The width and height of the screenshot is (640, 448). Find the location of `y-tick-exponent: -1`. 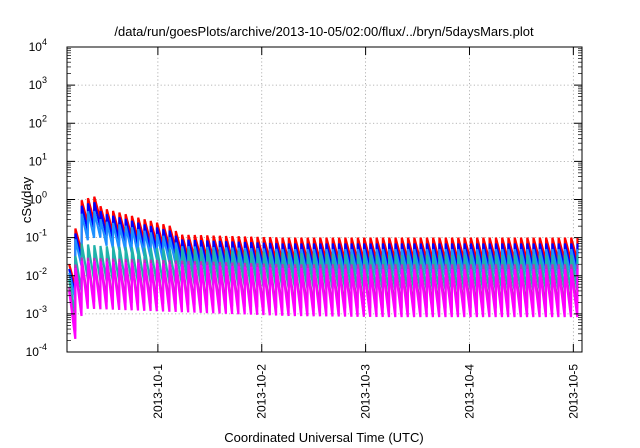

y-tick-exponent: -1 is located at coordinates (43, 233).